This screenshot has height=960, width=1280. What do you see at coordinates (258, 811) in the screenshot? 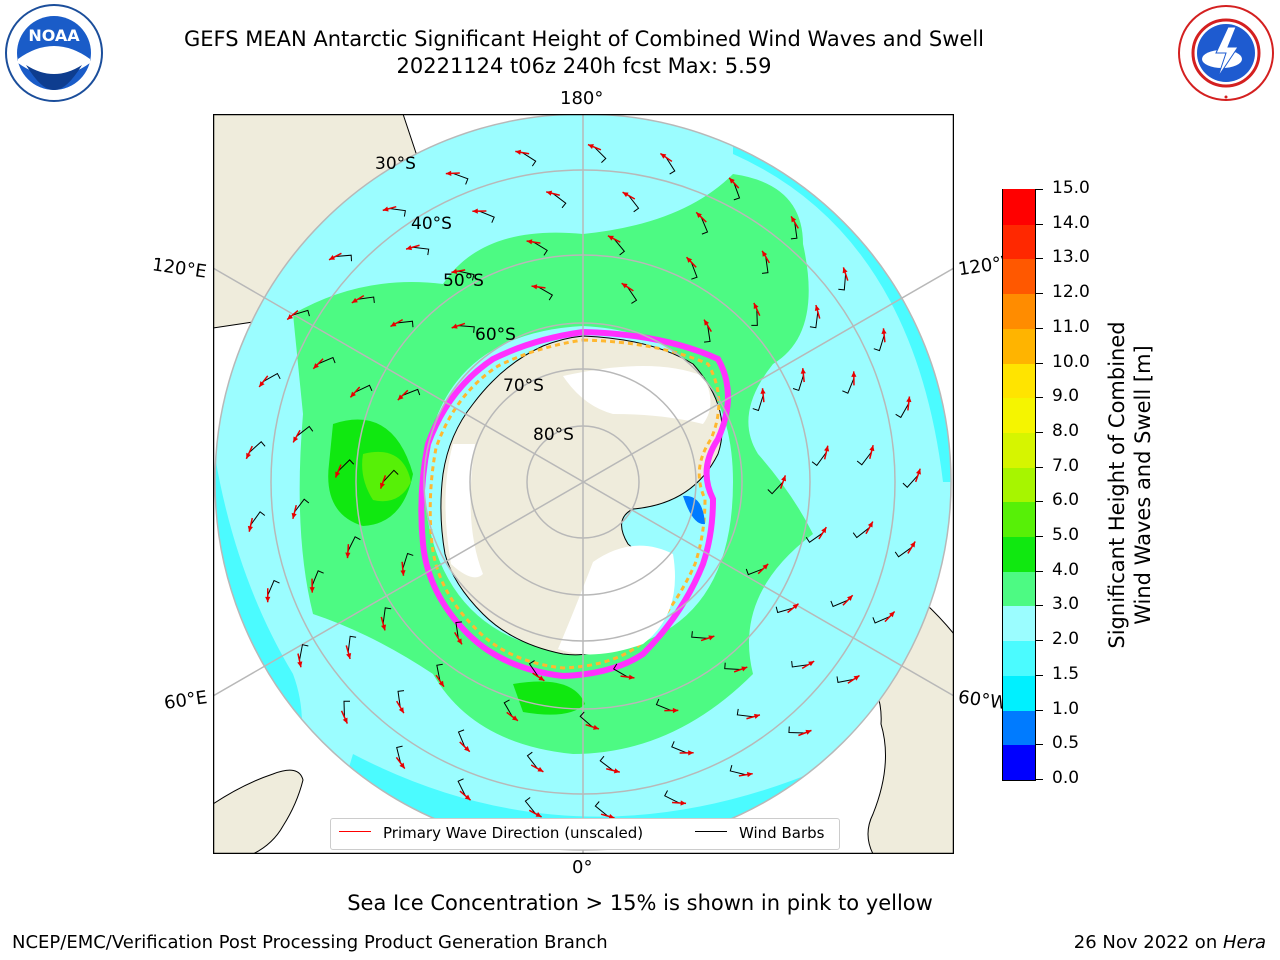
I see `land-africa` at bounding box center [258, 811].